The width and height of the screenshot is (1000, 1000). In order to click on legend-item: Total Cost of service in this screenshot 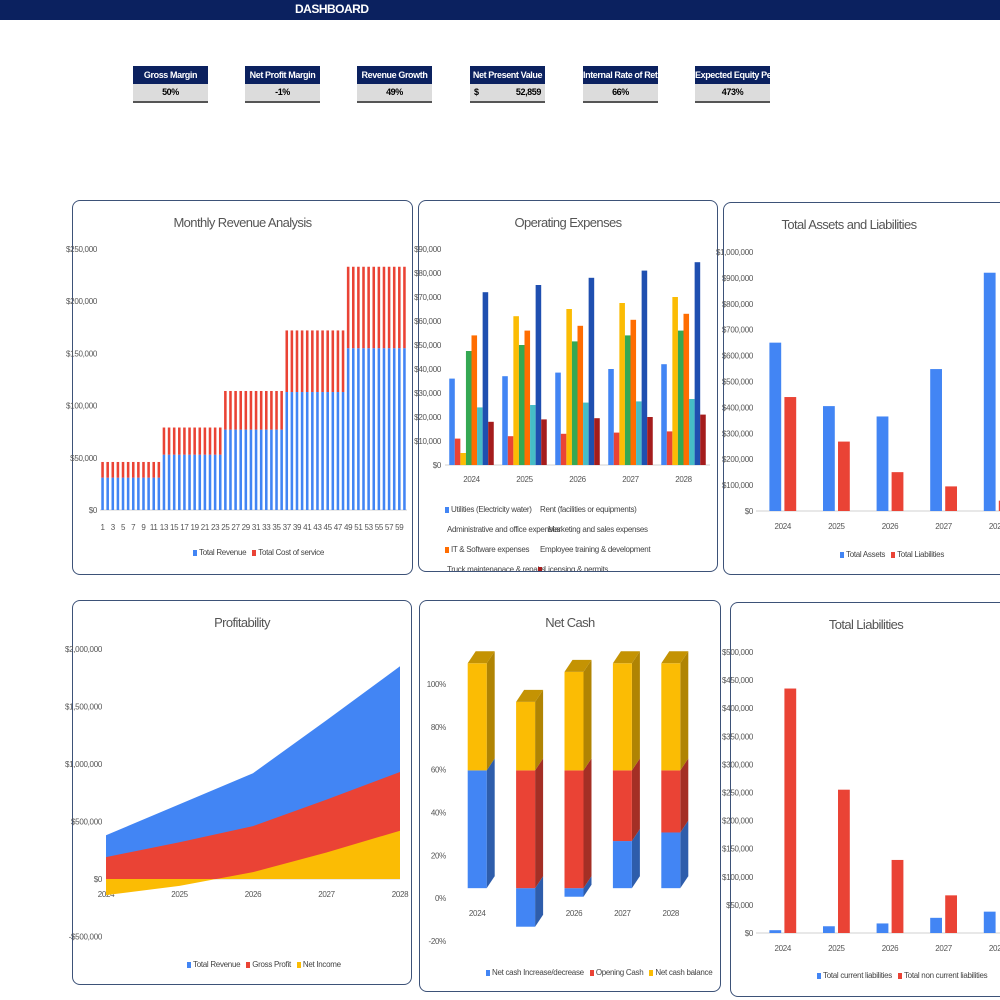, I will do `click(288, 552)`.